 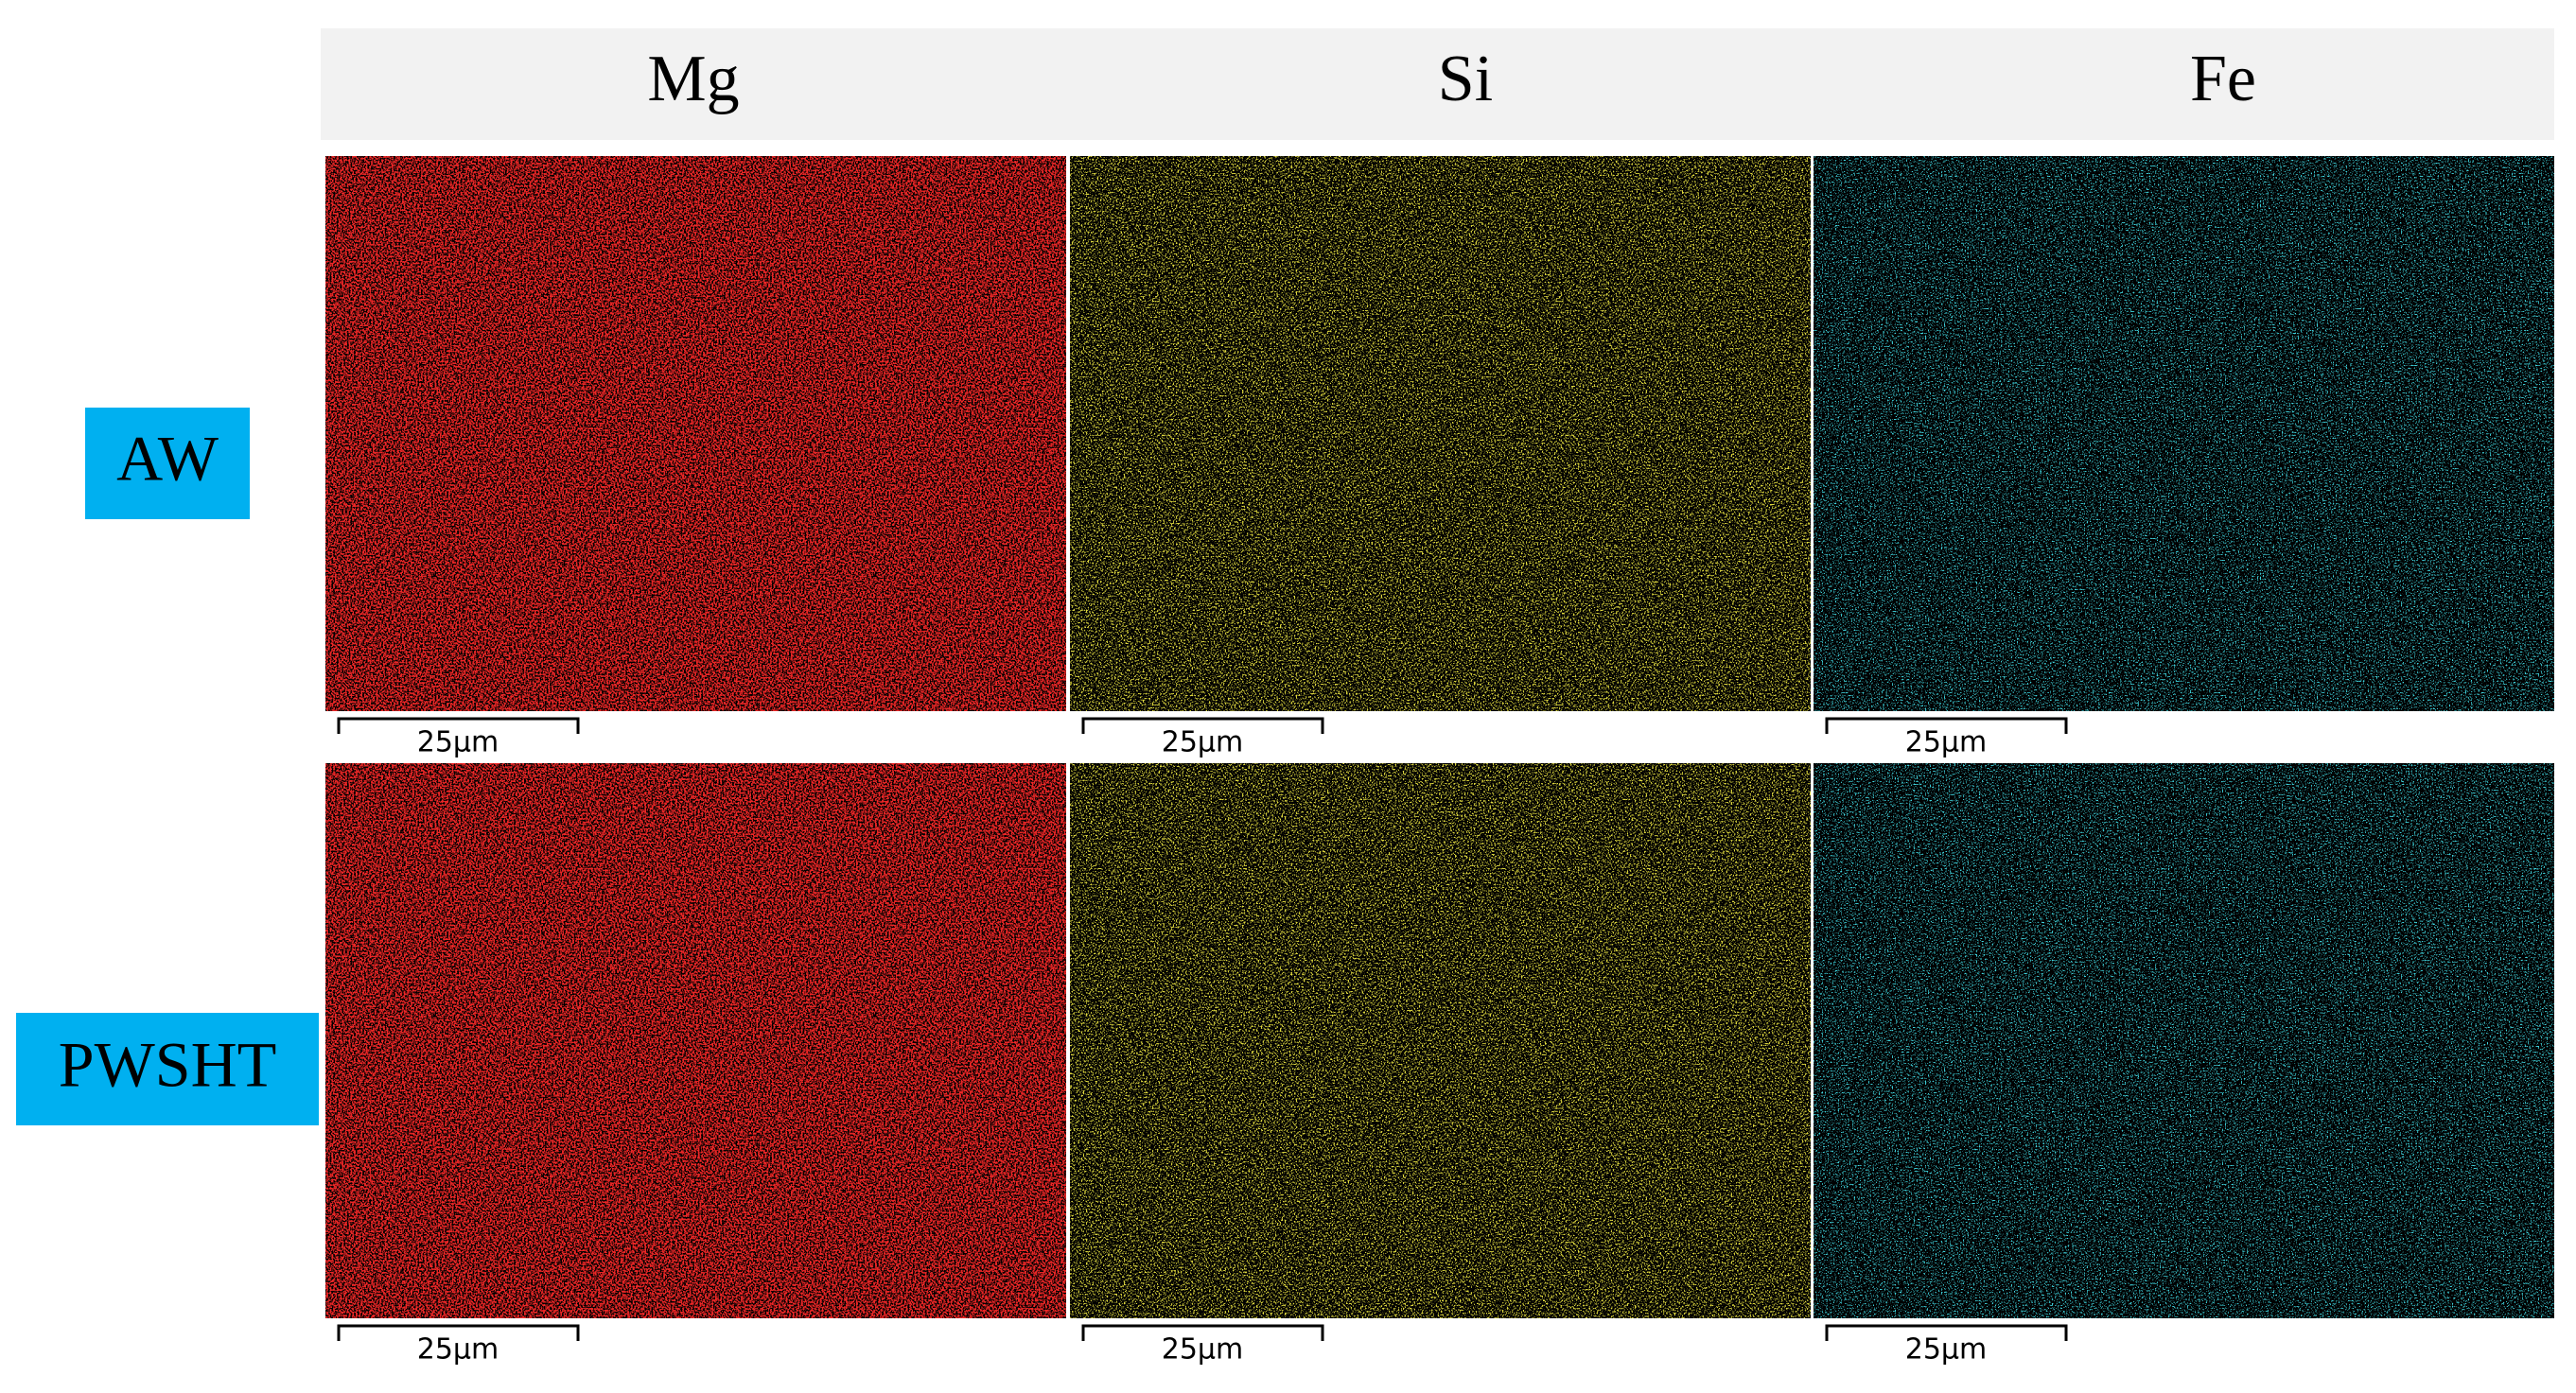 I want to click on row-label: AW, so click(x=168, y=459).